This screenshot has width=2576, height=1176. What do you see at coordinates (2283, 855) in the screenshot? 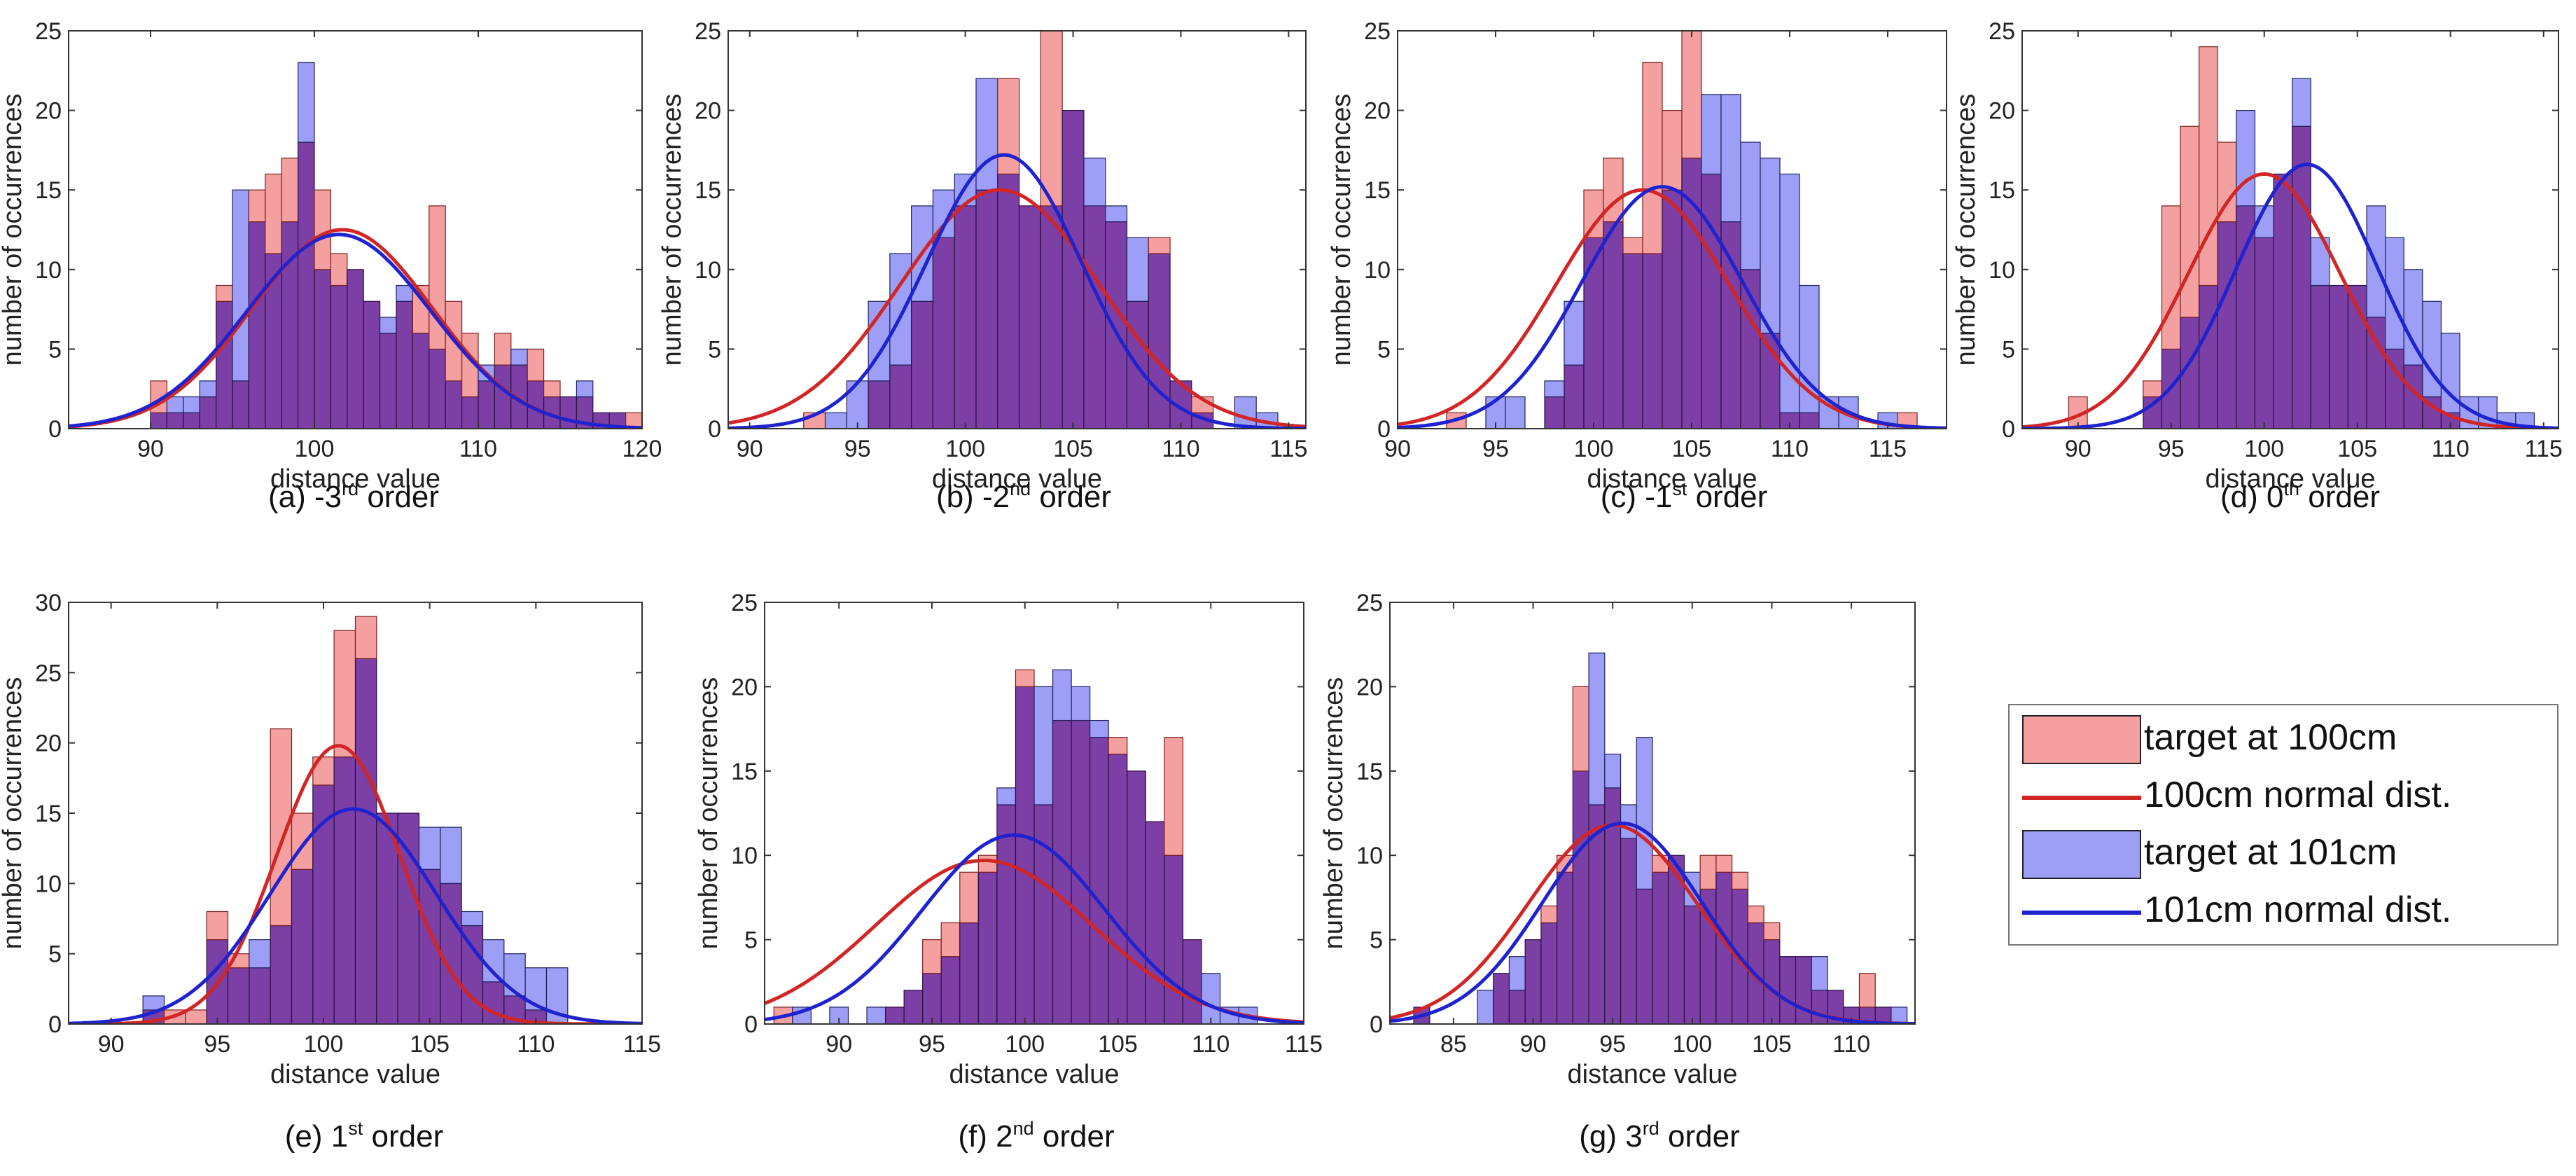
I see `legend-item-target-101: target at 101cm` at bounding box center [2283, 855].